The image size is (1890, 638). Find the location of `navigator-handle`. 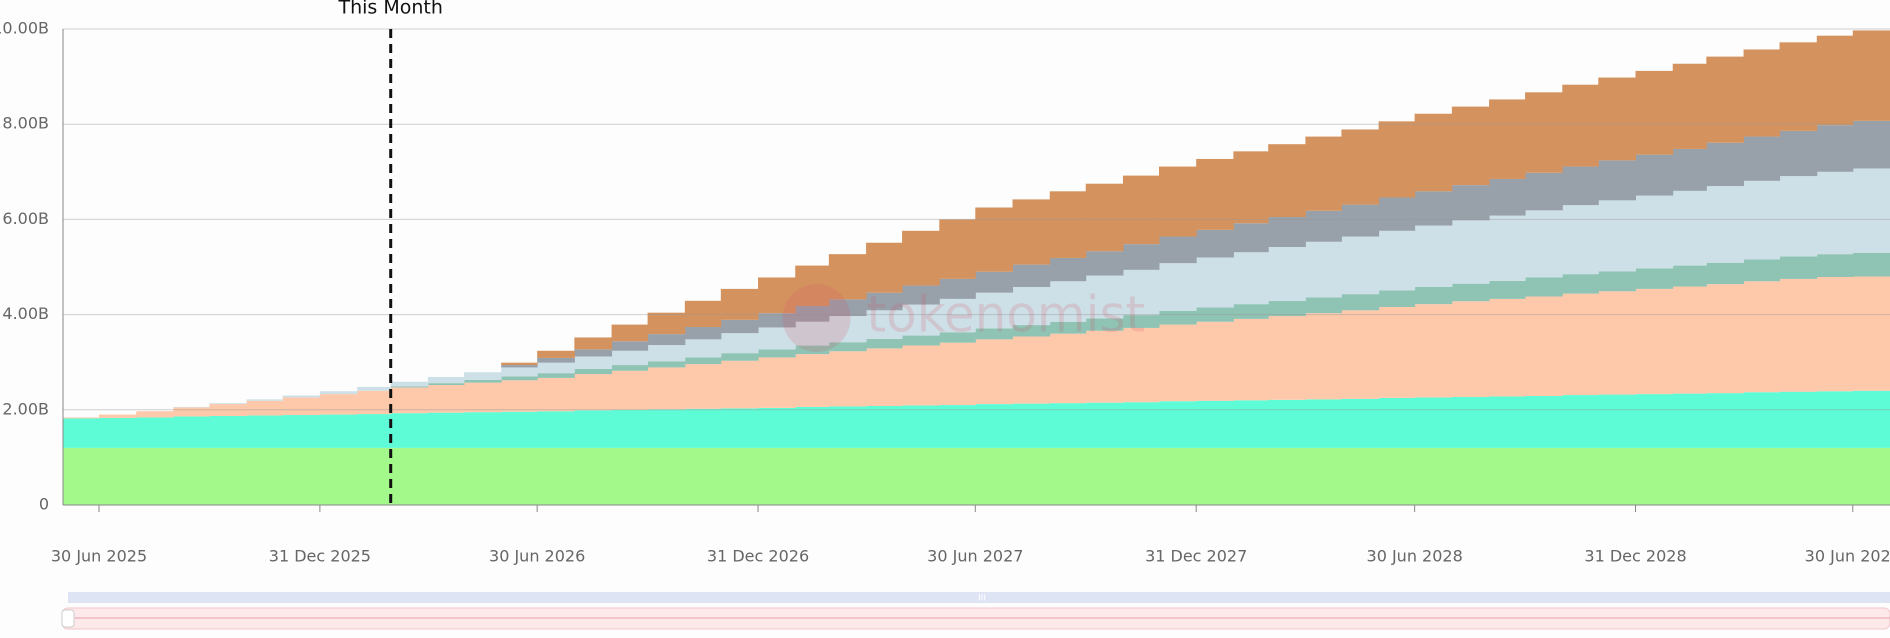

navigator-handle is located at coordinates (68, 618).